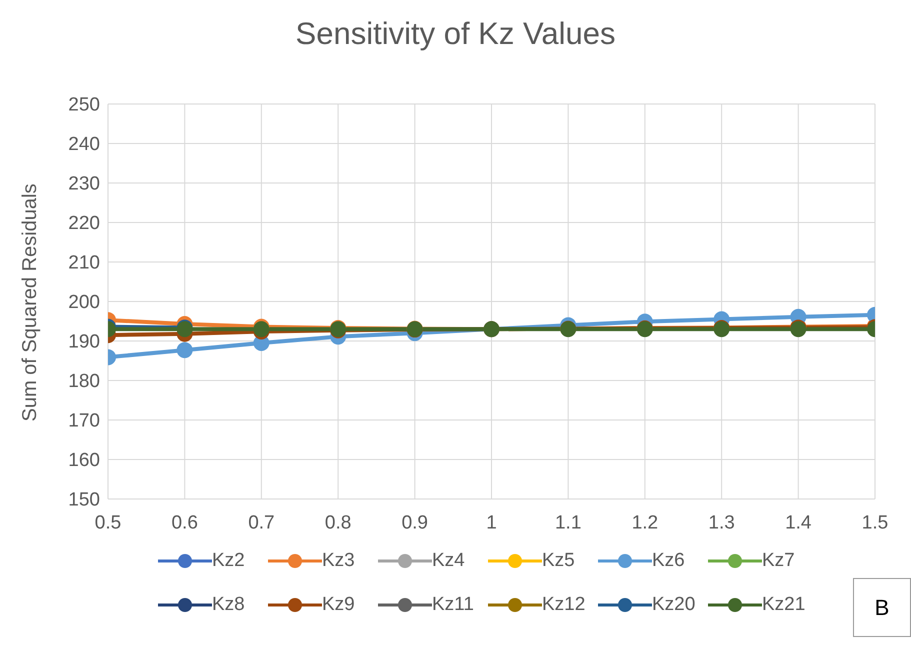  What do you see at coordinates (882, 607) in the screenshot?
I see `text: B` at bounding box center [882, 607].